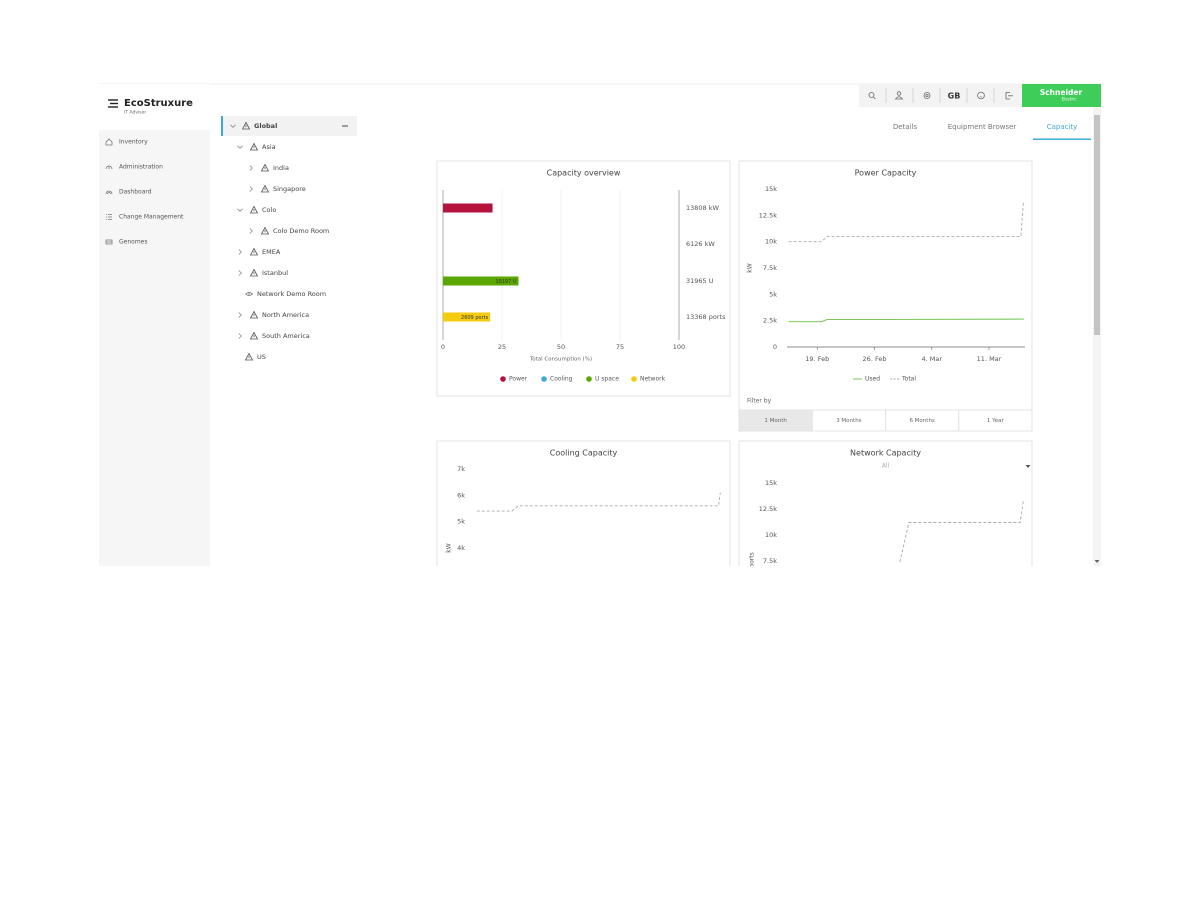  Describe the element at coordinates (269, 210) in the screenshot. I see `tree-item: Colo` at that location.